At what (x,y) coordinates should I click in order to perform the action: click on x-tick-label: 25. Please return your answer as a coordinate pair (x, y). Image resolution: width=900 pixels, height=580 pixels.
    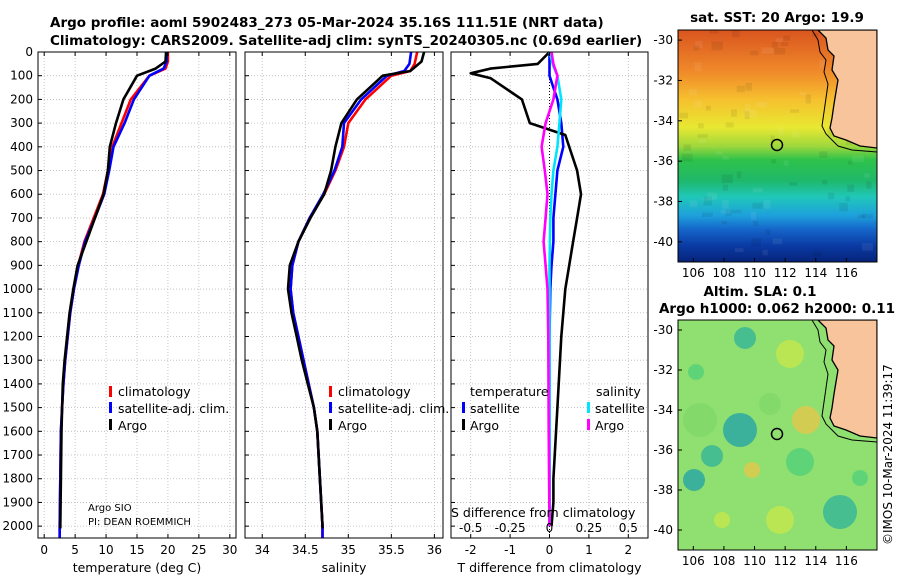
    Looking at the image, I should click on (198, 550).